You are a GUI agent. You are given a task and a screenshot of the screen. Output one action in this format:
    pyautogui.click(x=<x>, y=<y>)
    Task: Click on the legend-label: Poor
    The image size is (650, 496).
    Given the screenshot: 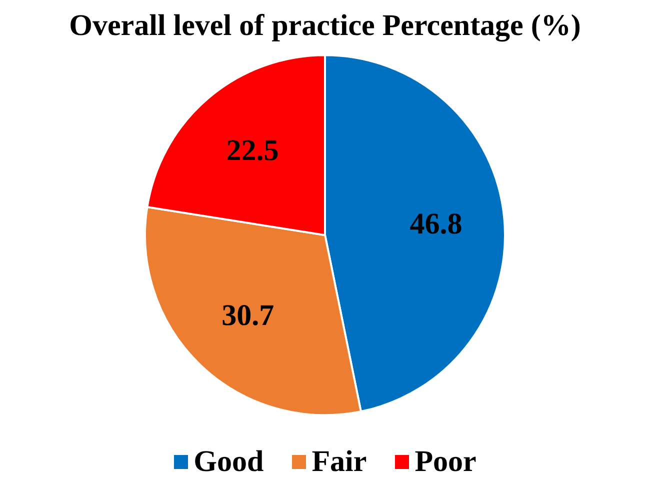 What is the action you would take?
    pyautogui.click(x=445, y=462)
    